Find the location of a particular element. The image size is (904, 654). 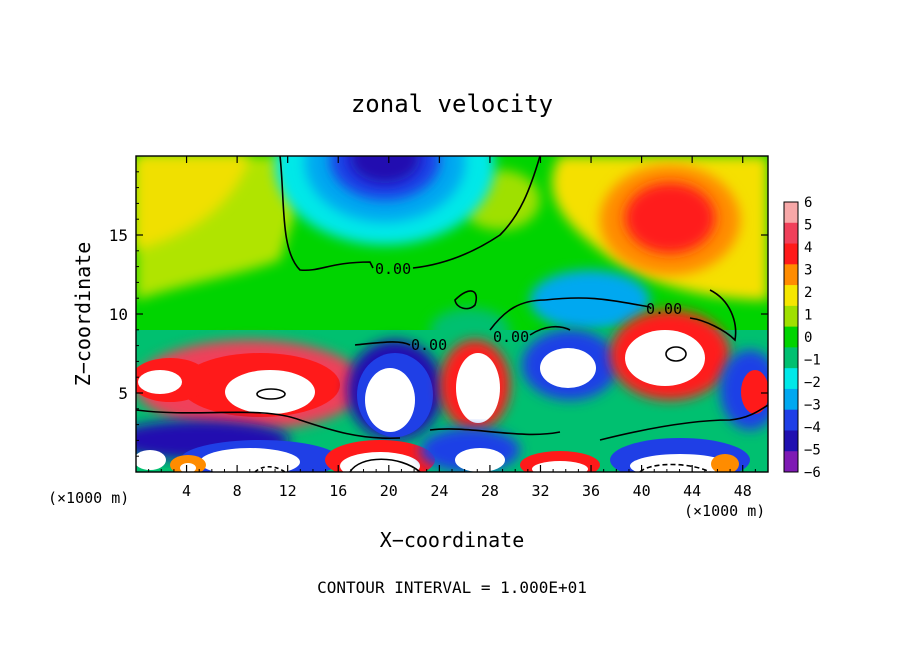

chart-title: zonal velocity is located at coordinates (452, 104).